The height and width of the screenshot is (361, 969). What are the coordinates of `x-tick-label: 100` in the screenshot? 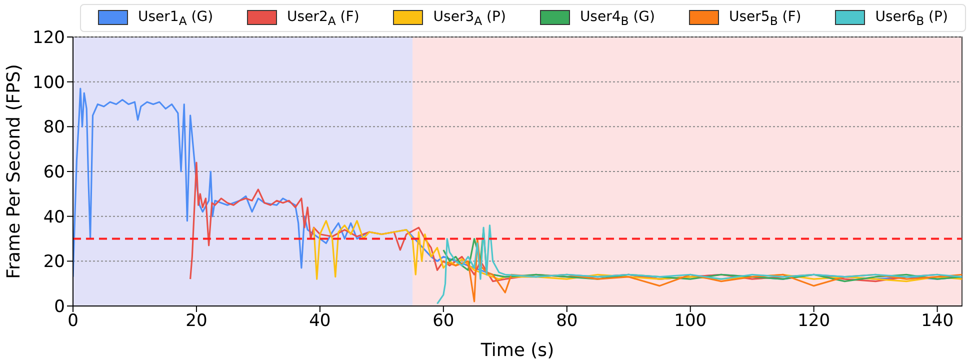 It's located at (690, 321).